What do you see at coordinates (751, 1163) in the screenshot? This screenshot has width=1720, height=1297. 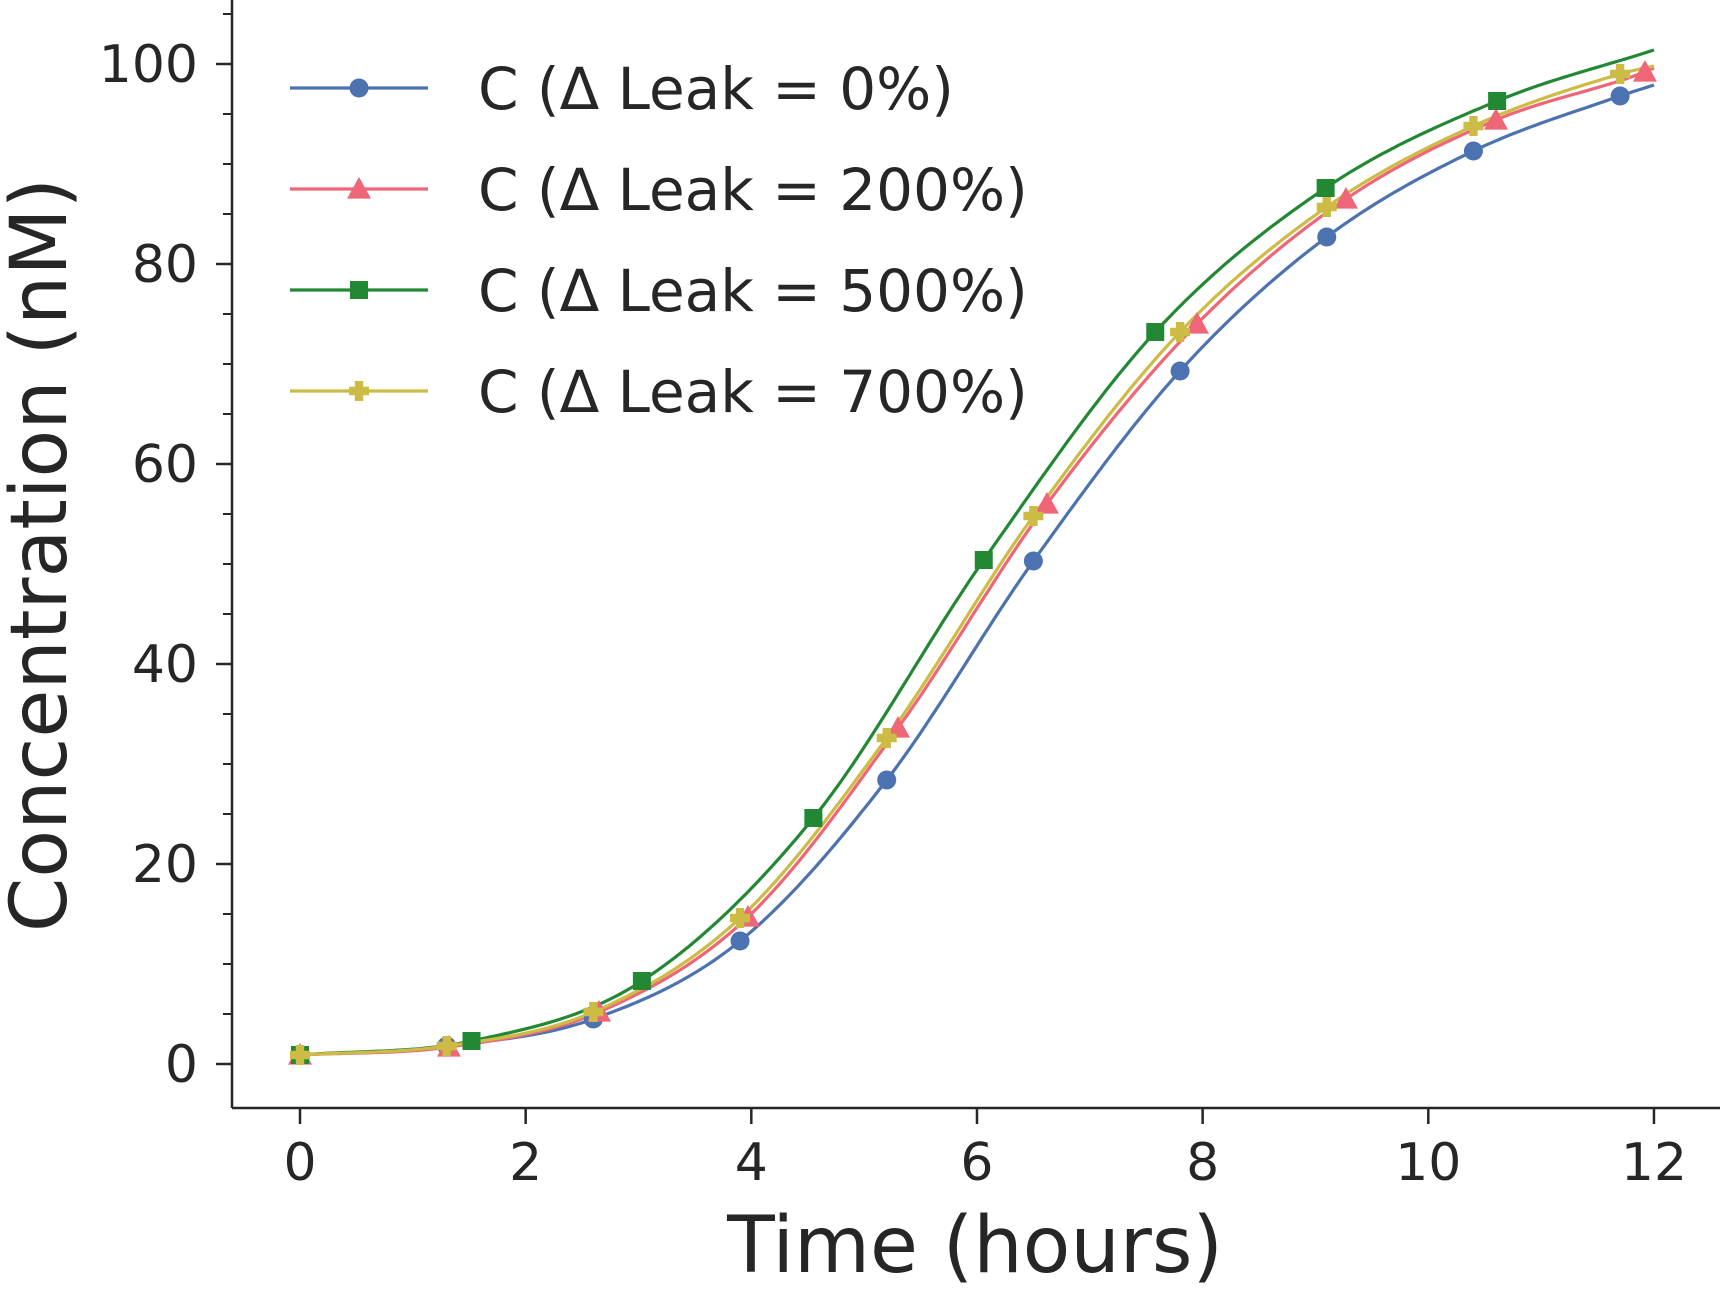 I see `x-tick-label: 4` at bounding box center [751, 1163].